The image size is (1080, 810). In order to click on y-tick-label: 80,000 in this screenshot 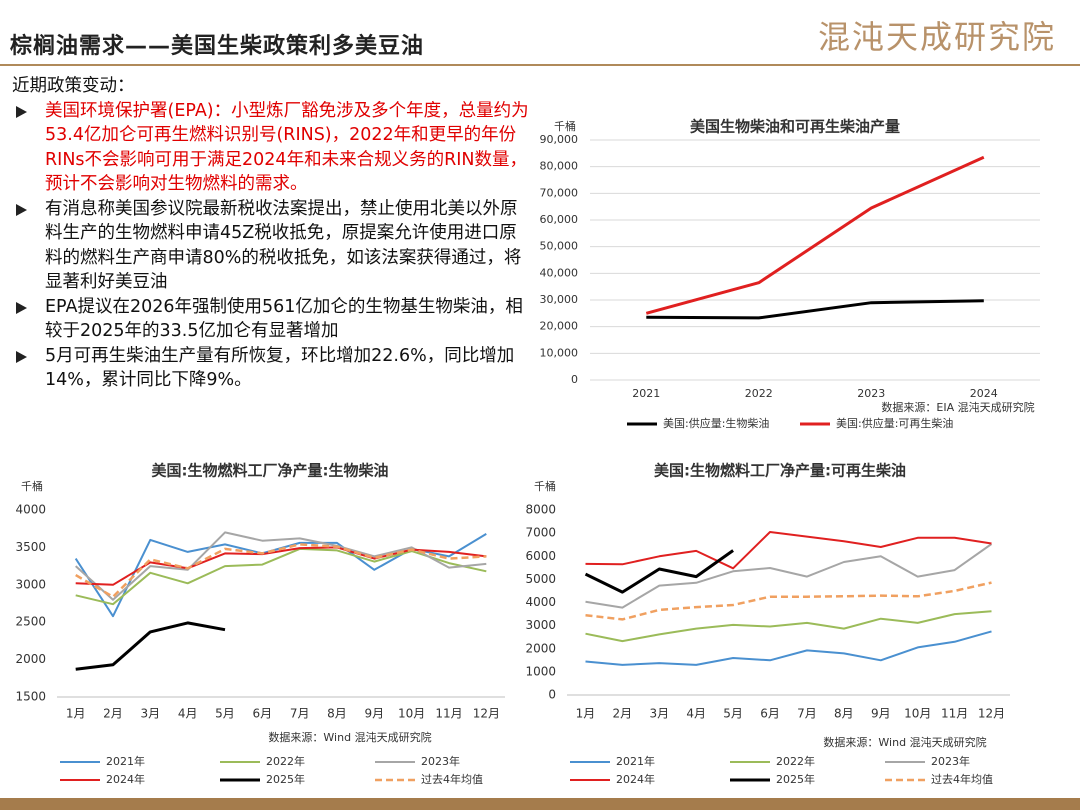, I will do `click(559, 166)`.